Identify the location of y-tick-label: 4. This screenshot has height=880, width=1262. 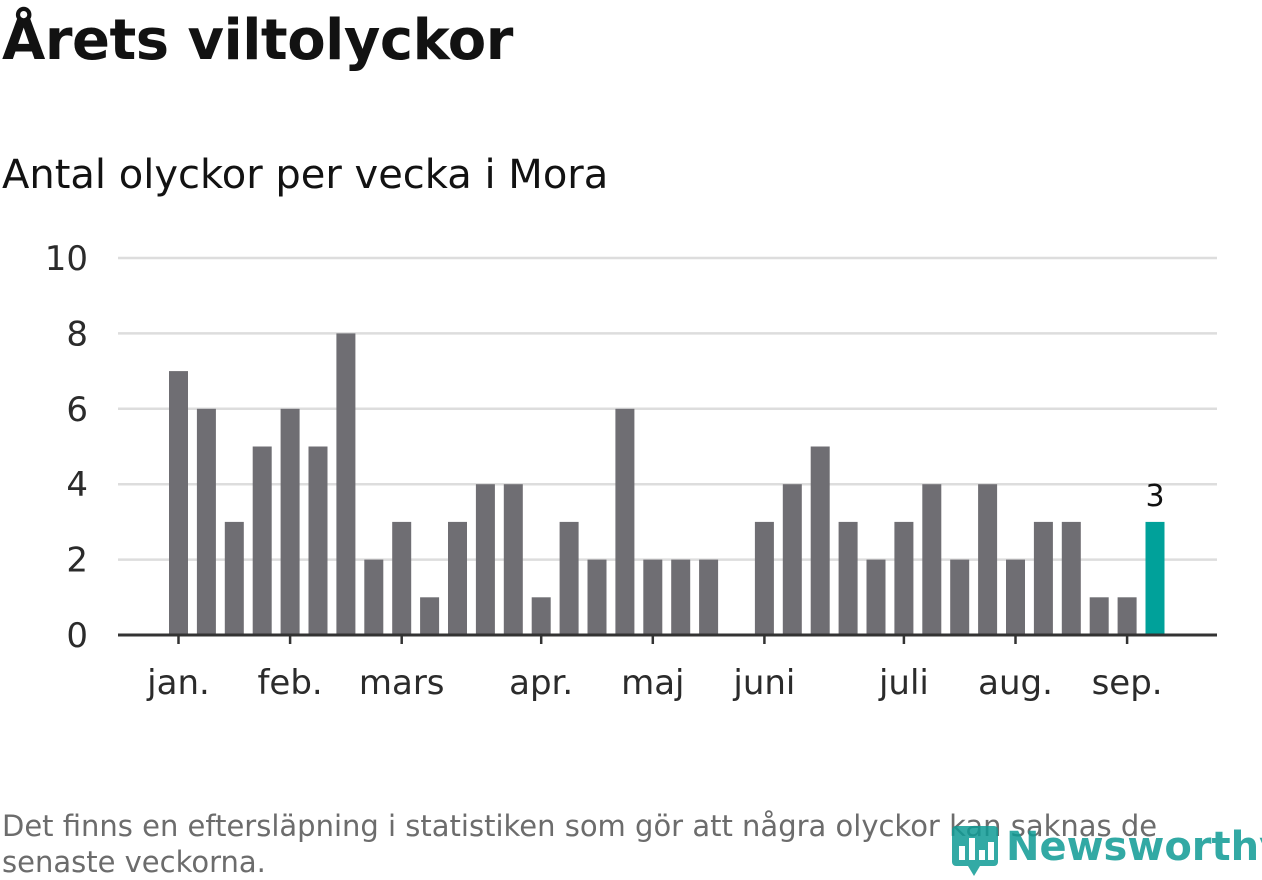
(77, 485).